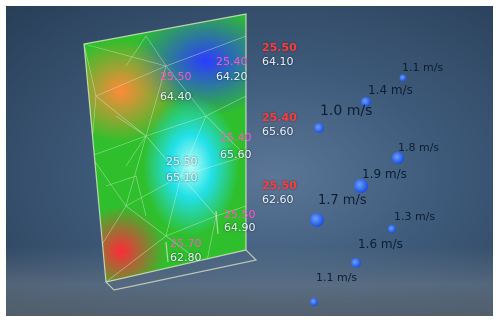  Describe the element at coordinates (186, 243) in the screenshot. I see `sensor-temp: 25.70` at that location.